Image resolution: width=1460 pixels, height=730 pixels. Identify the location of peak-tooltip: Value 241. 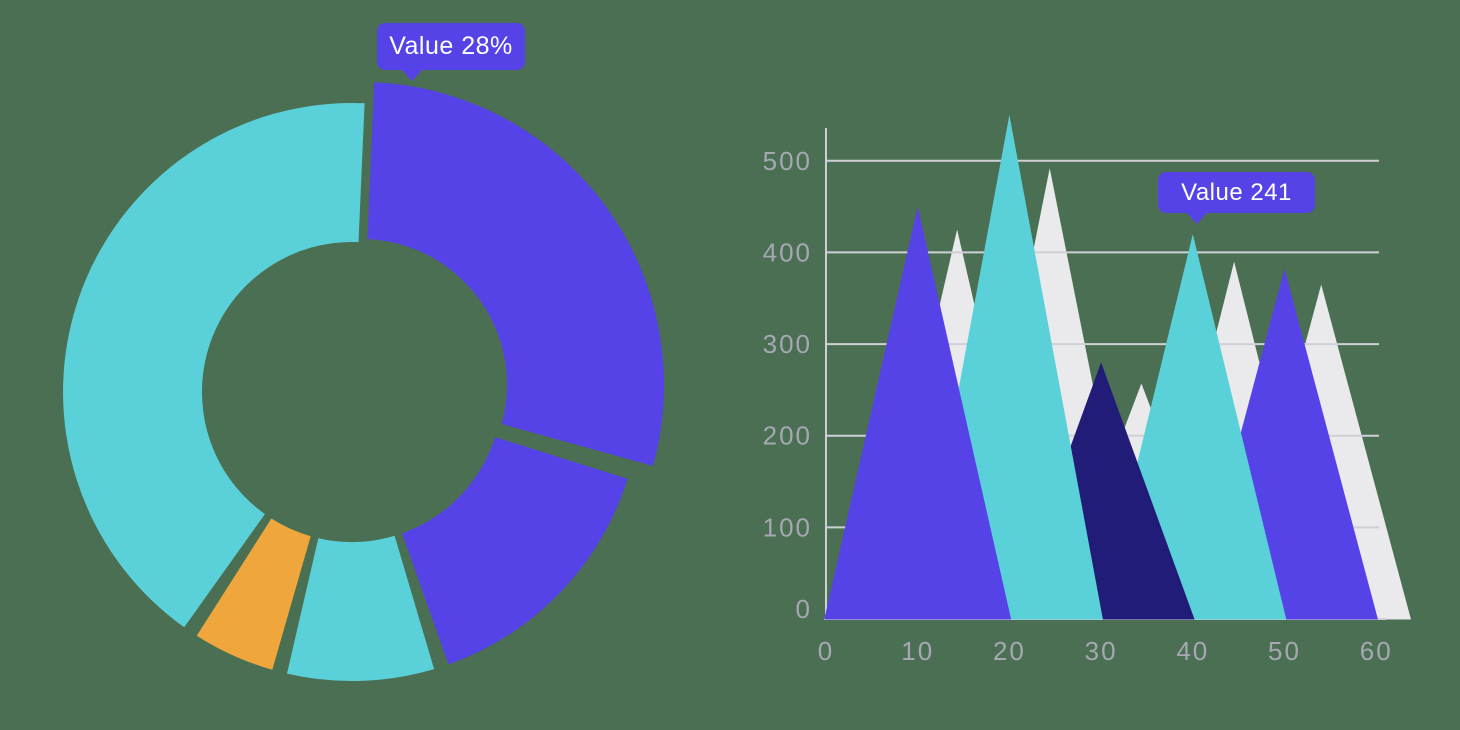
(1236, 198).